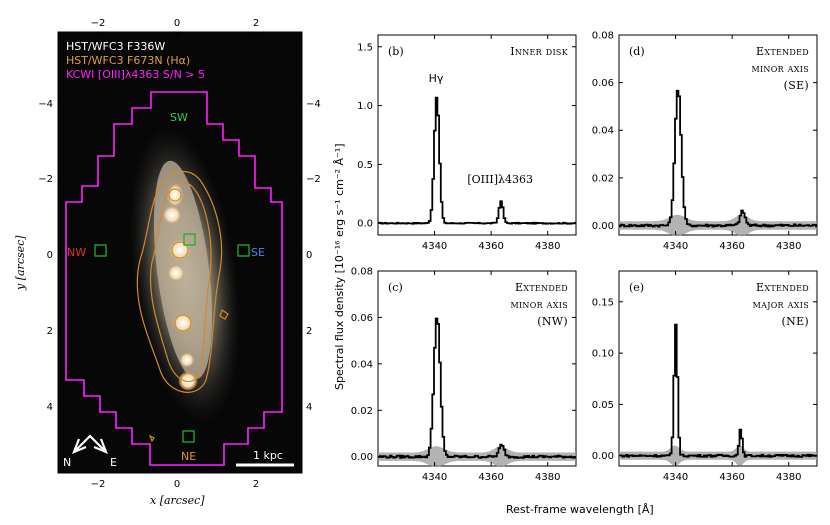 This screenshot has width=830, height=525. Describe the element at coordinates (365, 106) in the screenshot. I see `y-tick-label: 1.0` at that location.